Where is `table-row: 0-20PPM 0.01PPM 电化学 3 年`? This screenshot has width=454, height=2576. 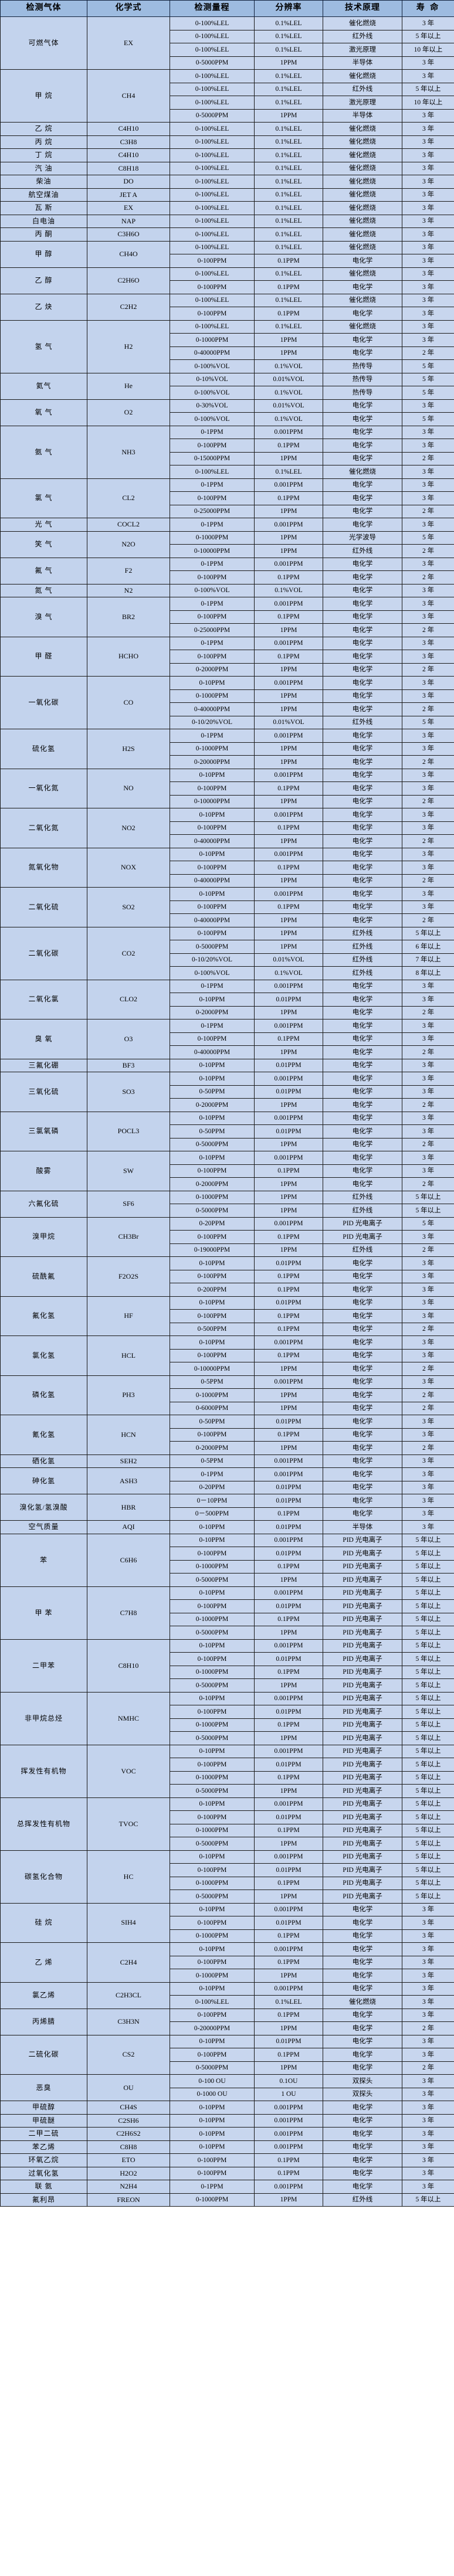
table-row: 0-20PPM 0.01PPM 电化学 3 年 is located at coordinates (227, 1487).